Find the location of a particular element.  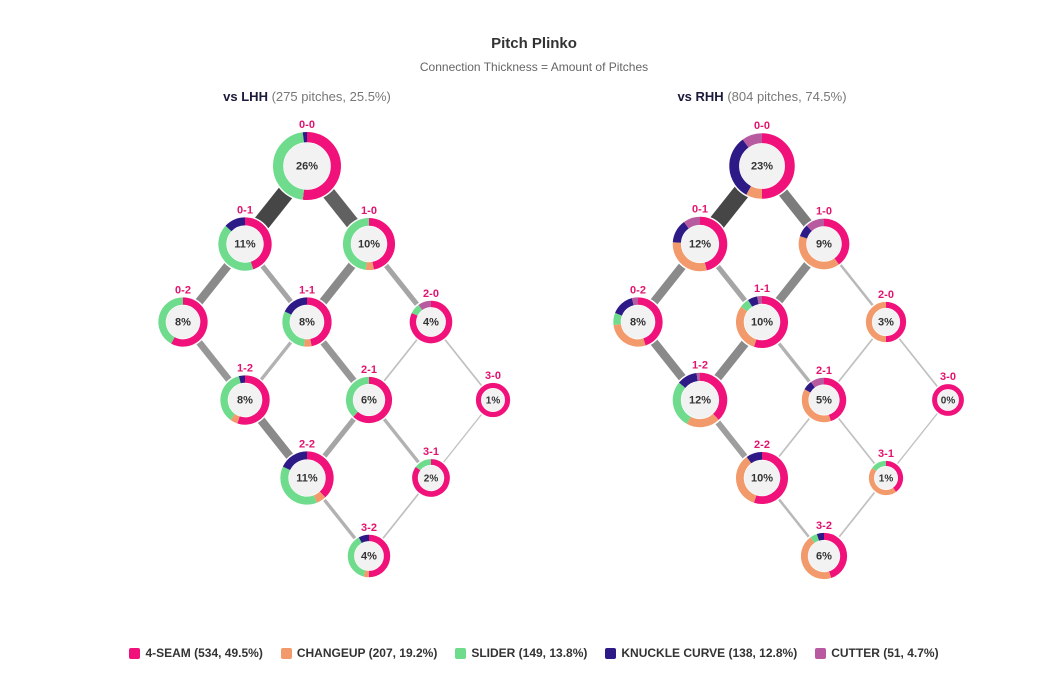

count-node-3-1: 2% 3-1 is located at coordinates (431, 472).